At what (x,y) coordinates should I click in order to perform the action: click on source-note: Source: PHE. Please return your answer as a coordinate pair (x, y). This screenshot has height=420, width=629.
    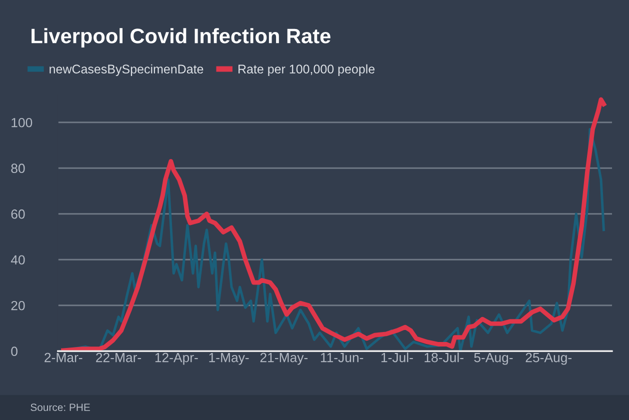
    Looking at the image, I should click on (60, 408).